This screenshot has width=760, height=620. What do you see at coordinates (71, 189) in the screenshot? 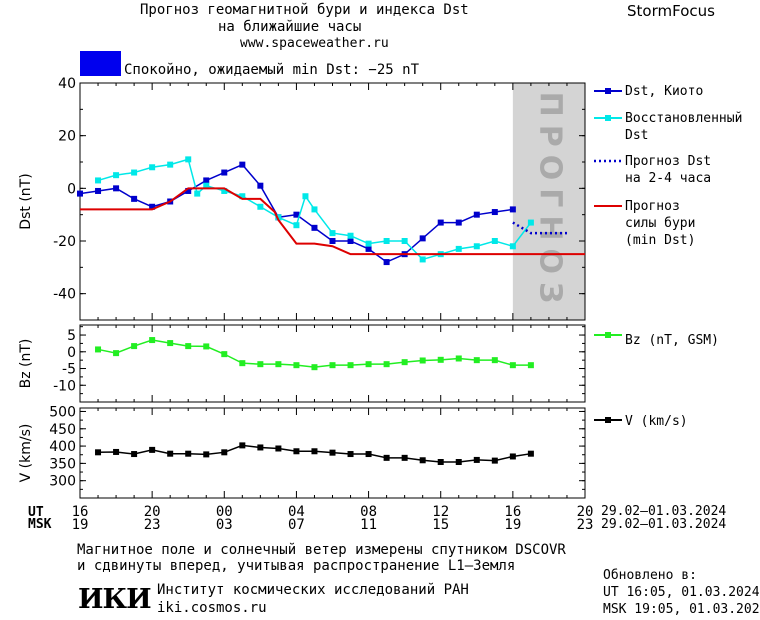
I see `y-tick-label: 0` at bounding box center [71, 189].